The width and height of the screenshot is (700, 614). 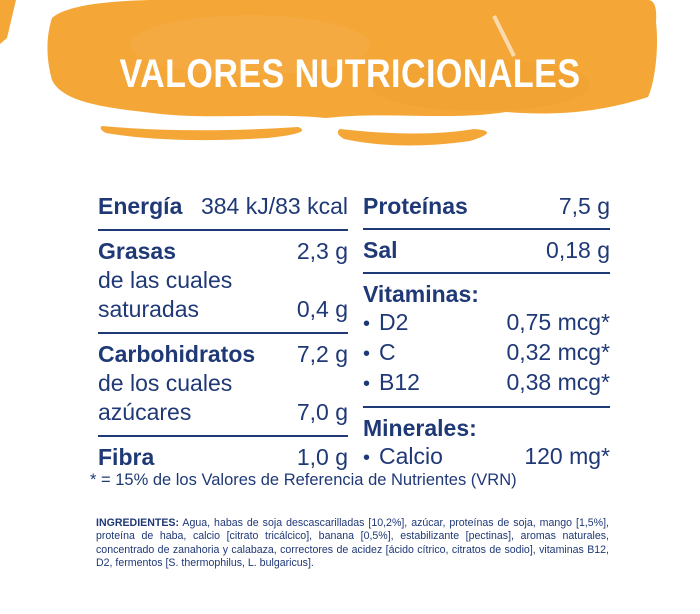 What do you see at coordinates (223, 251) in the screenshot?
I see `nutrient-line: Grasas 2,3 g` at bounding box center [223, 251].